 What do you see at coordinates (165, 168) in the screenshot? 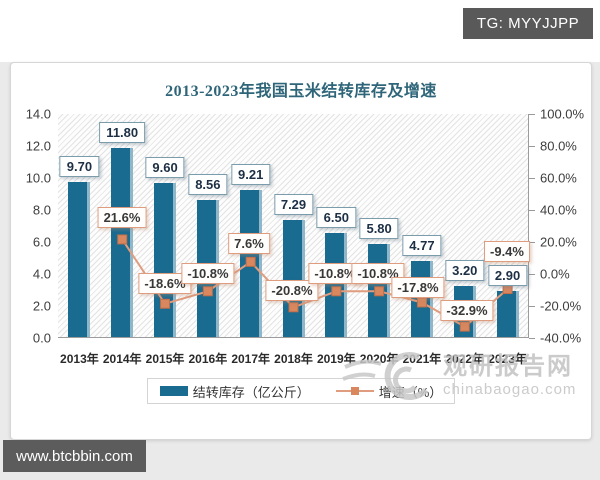
I see `bar-value-label: 9.60` at bounding box center [165, 168].